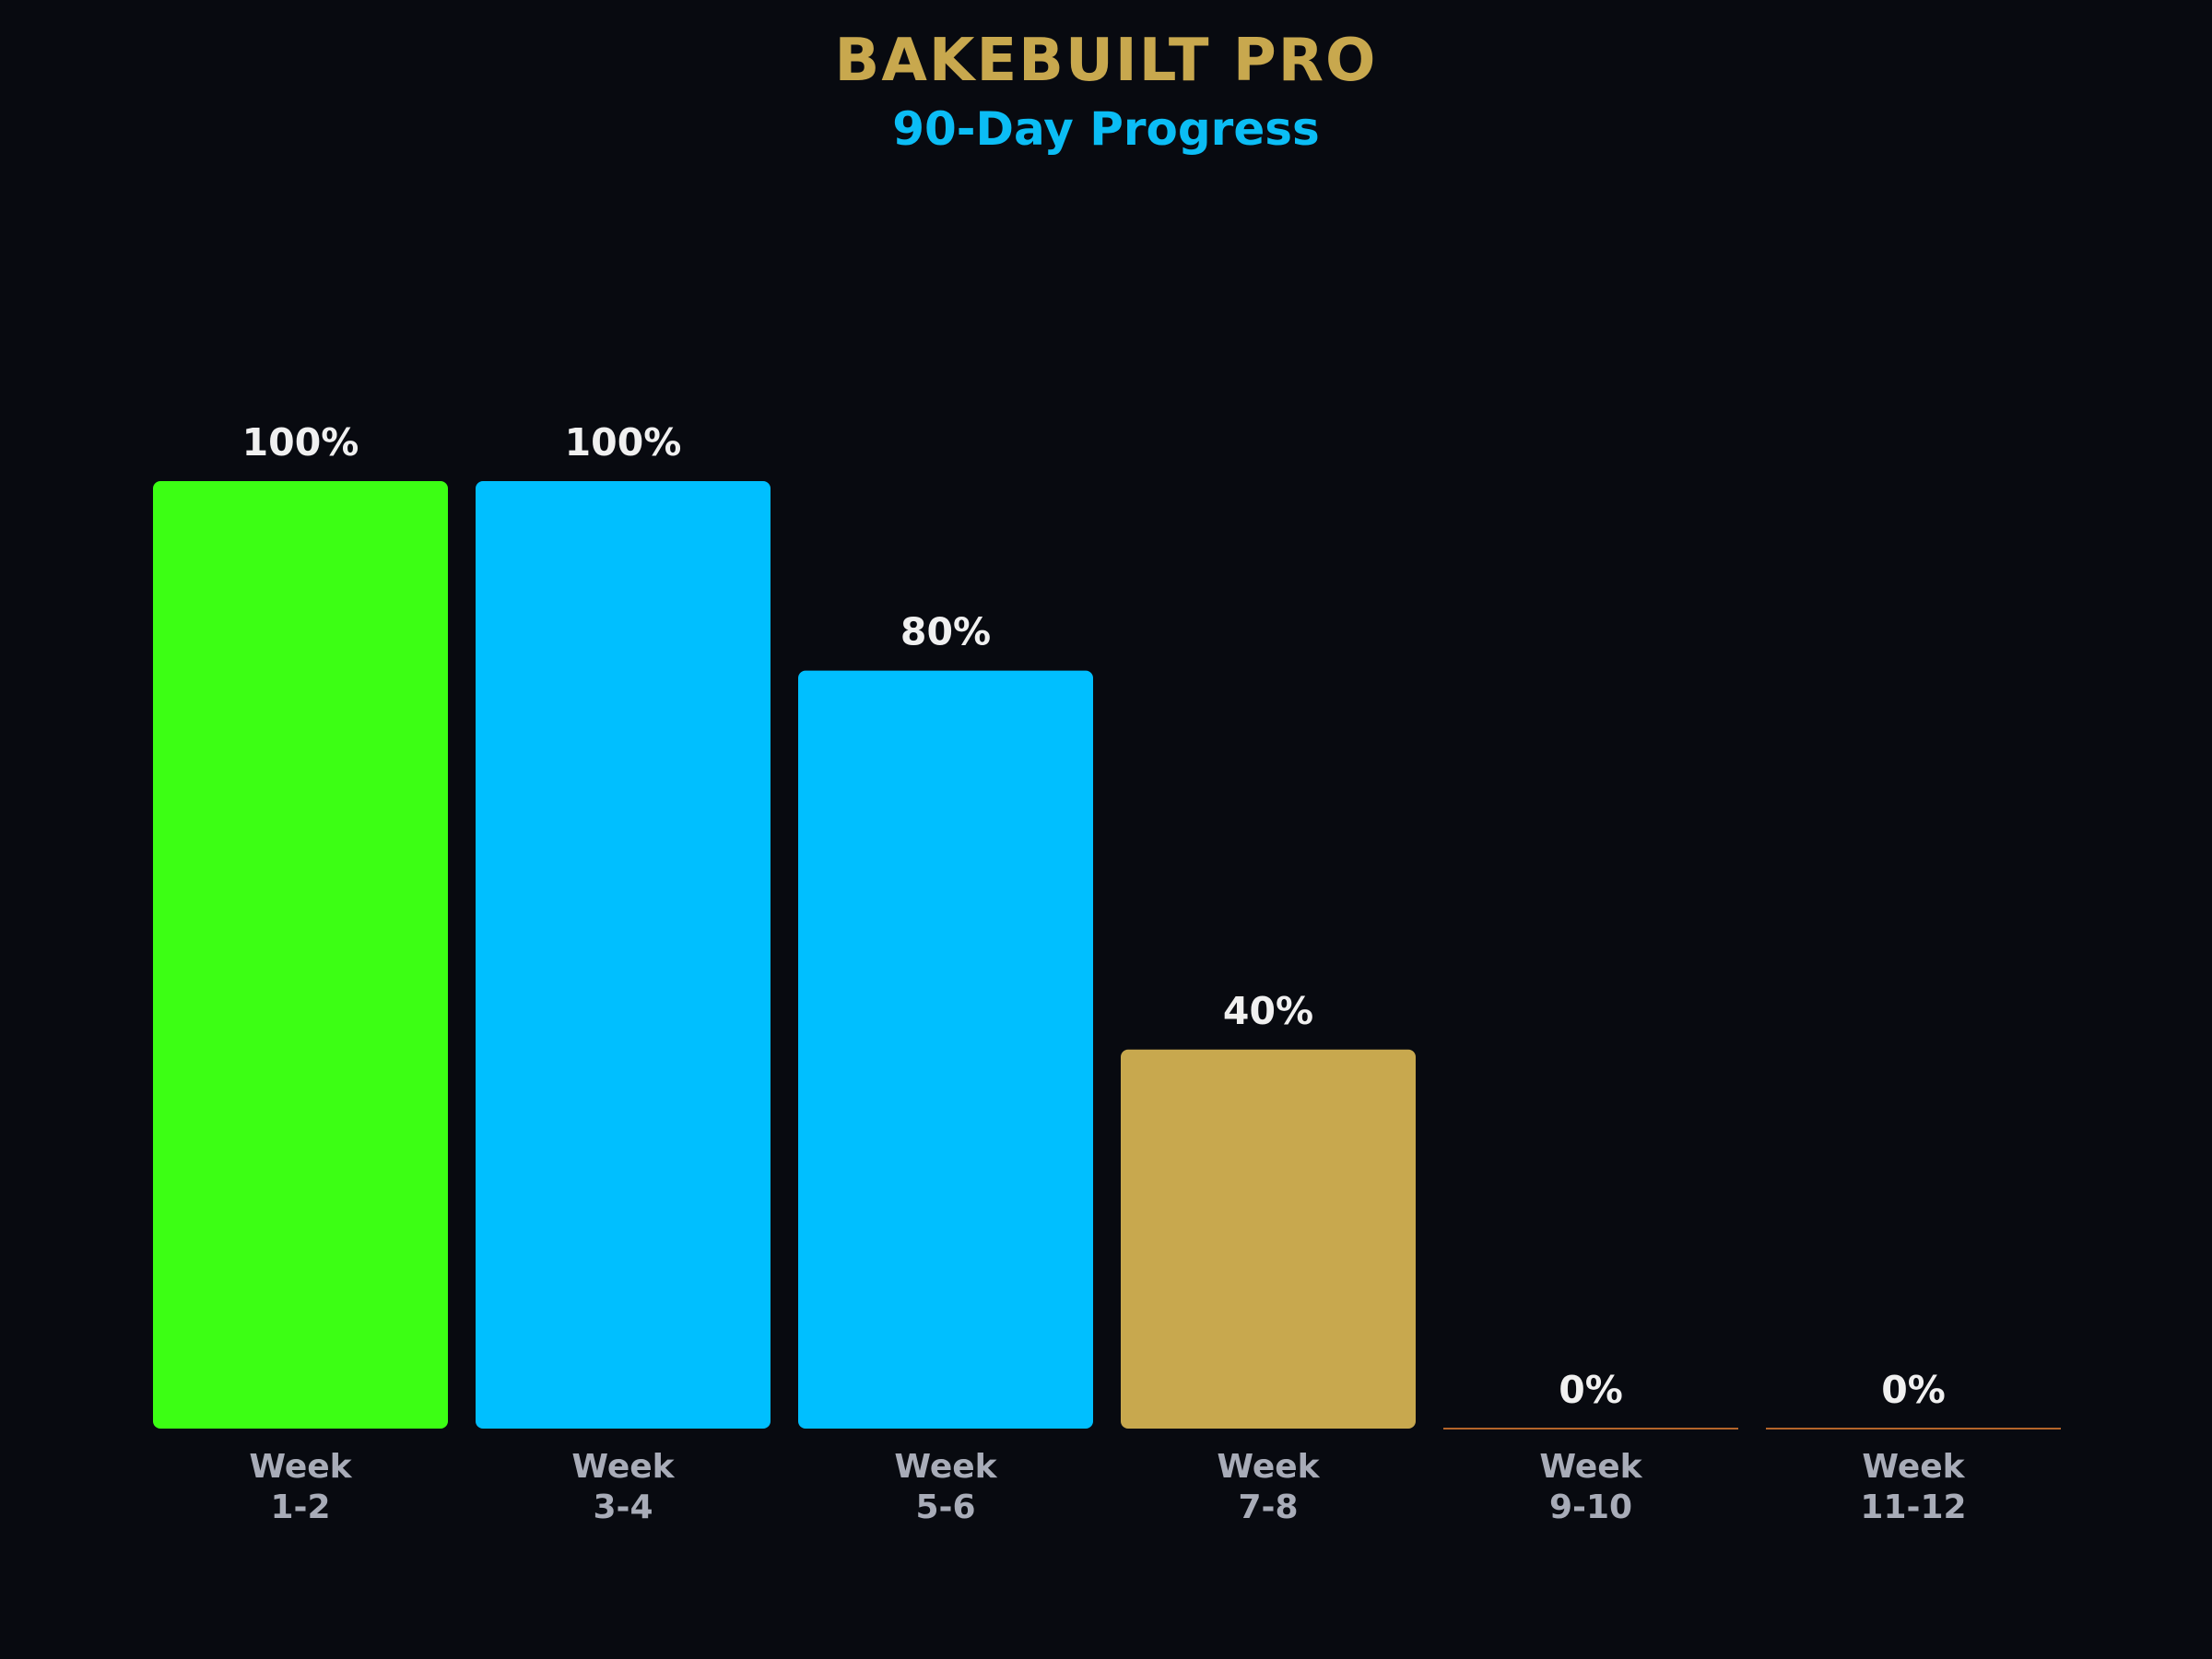 The width and height of the screenshot is (2212, 1659). I want to click on x-tick-label-line: 1-2, so click(300, 1507).